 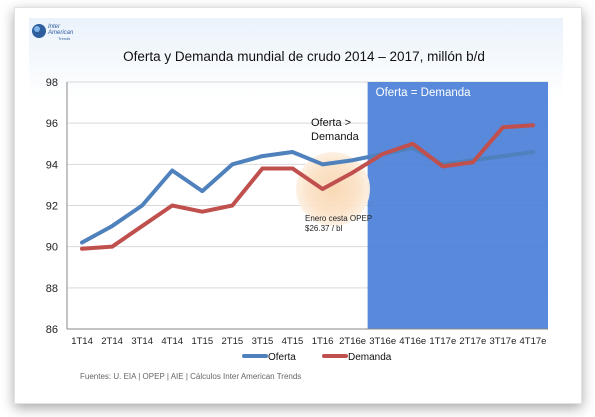 What do you see at coordinates (82, 341) in the screenshot?
I see `x-tick-label: 1T14` at bounding box center [82, 341].